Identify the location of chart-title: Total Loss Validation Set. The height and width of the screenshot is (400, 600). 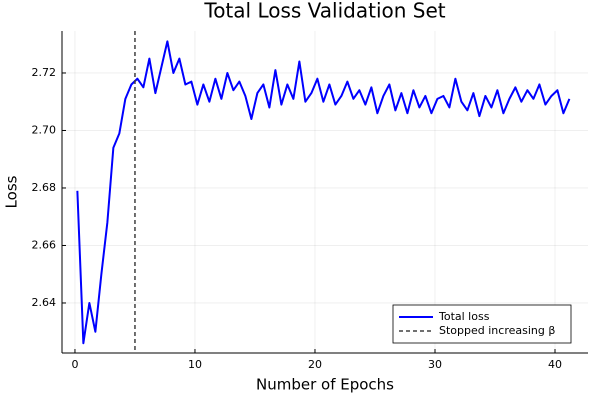
(324, 11).